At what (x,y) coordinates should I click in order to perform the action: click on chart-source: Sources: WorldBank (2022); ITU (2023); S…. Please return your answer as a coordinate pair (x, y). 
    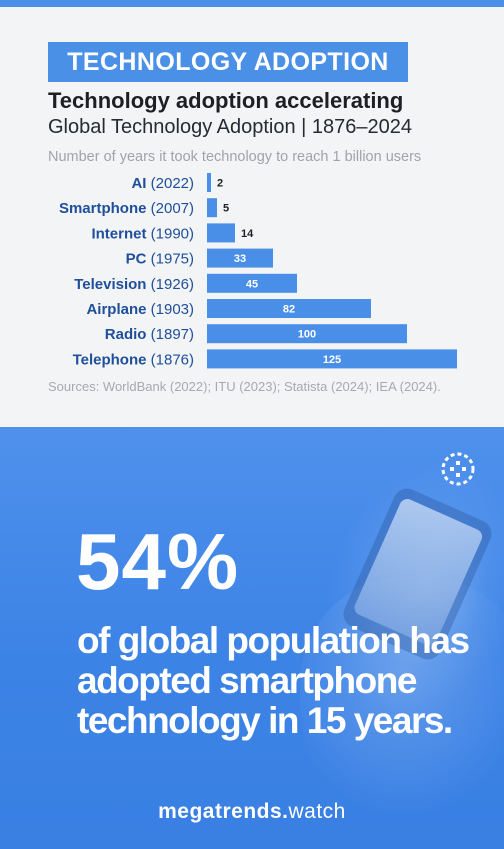
    Looking at the image, I should click on (244, 386).